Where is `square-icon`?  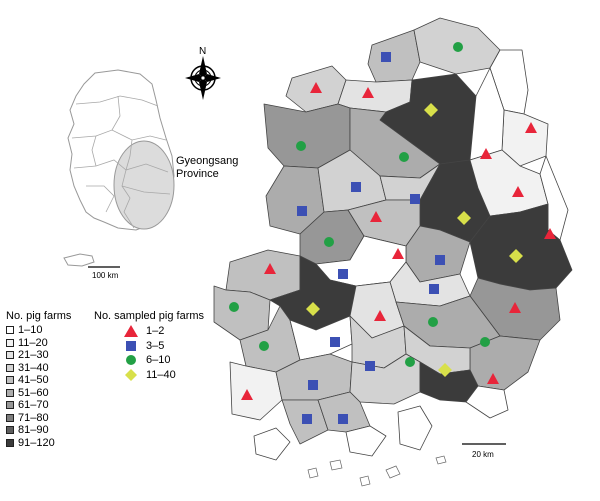
square-icon is located at coordinates (131, 345).